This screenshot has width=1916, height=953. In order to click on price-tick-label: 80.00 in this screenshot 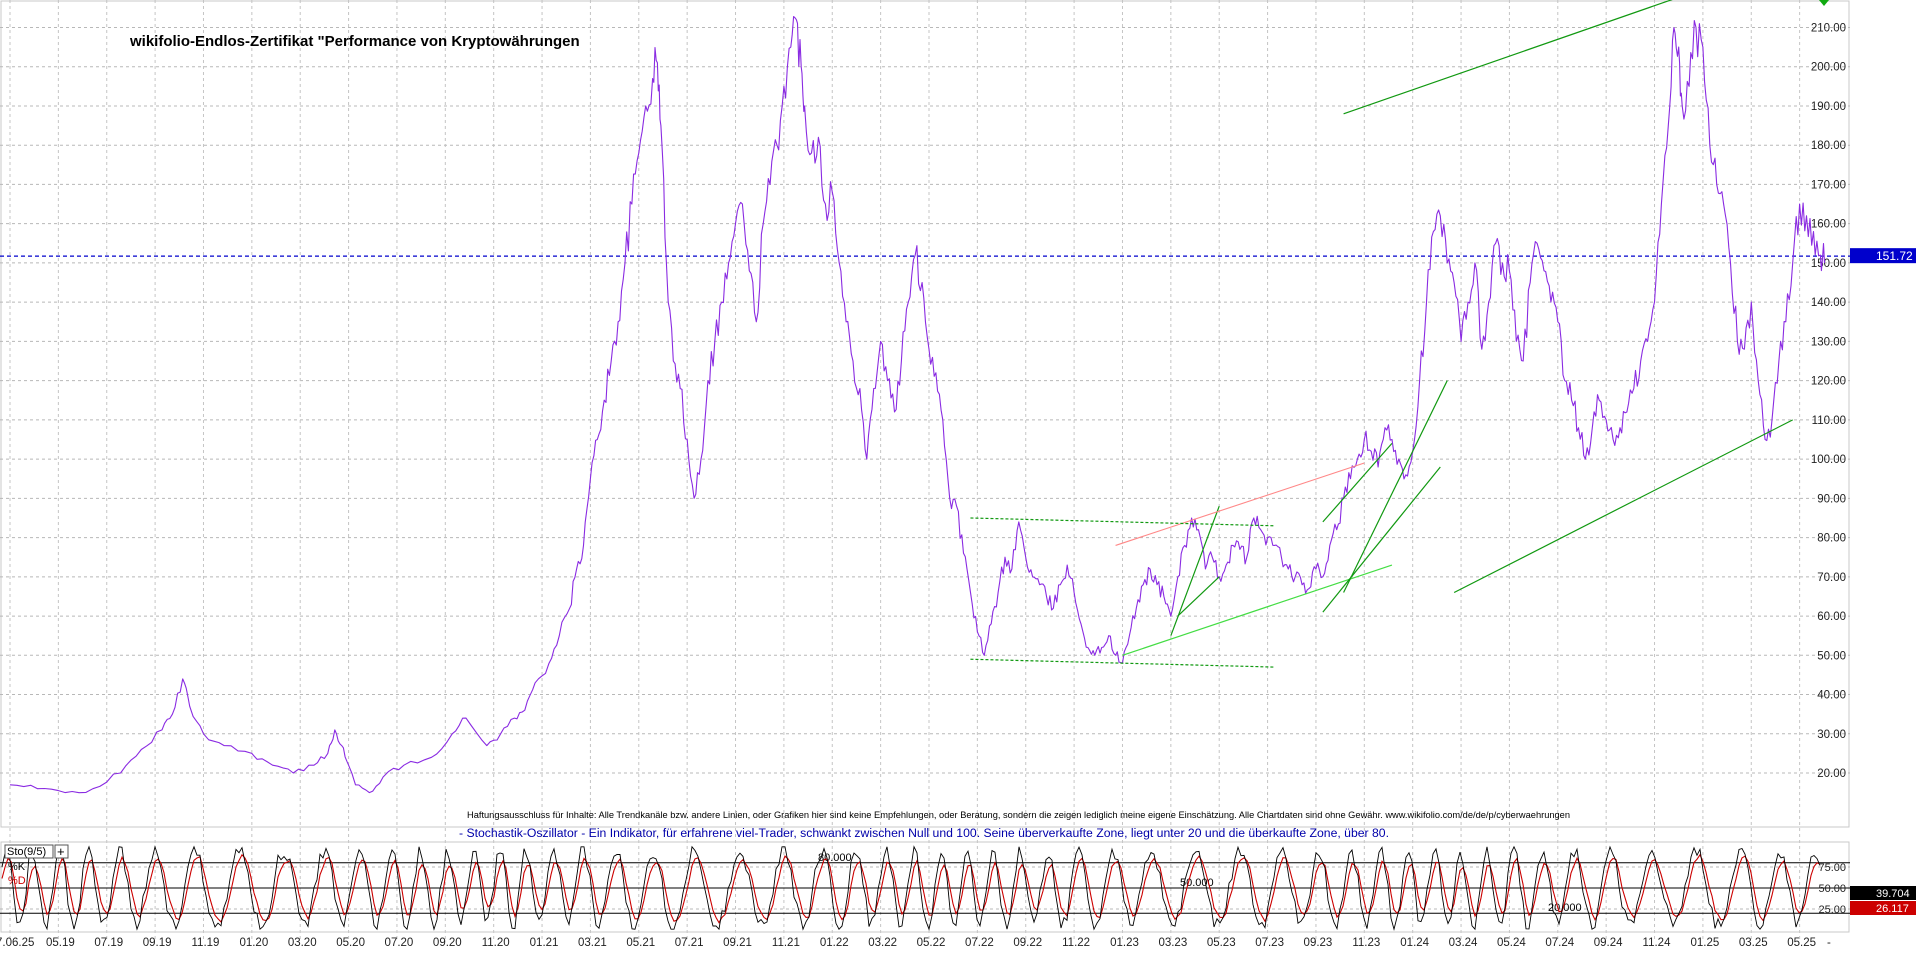, I will do `click(1831, 539)`.